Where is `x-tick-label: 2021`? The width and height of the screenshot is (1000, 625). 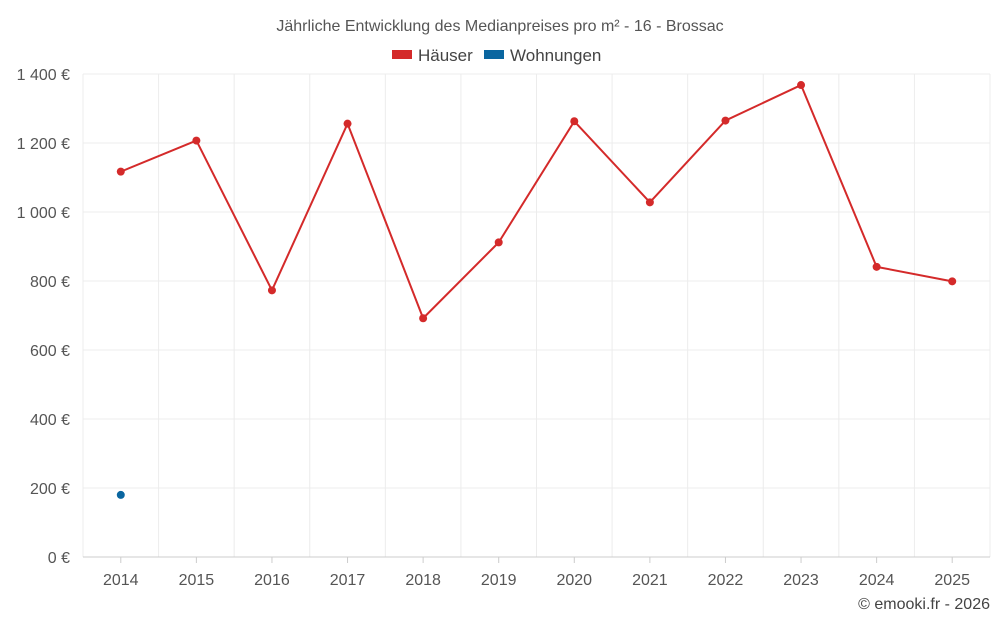
x-tick-label: 2021 is located at coordinates (650, 580).